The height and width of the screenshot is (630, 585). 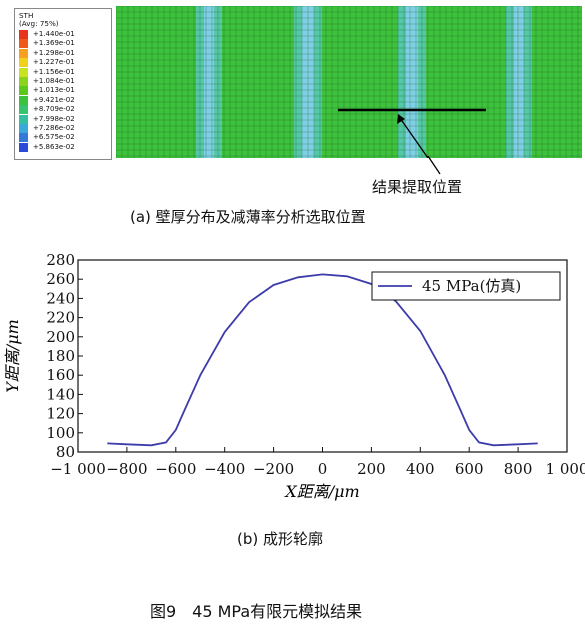 What do you see at coordinates (54, 52) in the screenshot?
I see `legend-value: +1.298e-01` at bounding box center [54, 52].